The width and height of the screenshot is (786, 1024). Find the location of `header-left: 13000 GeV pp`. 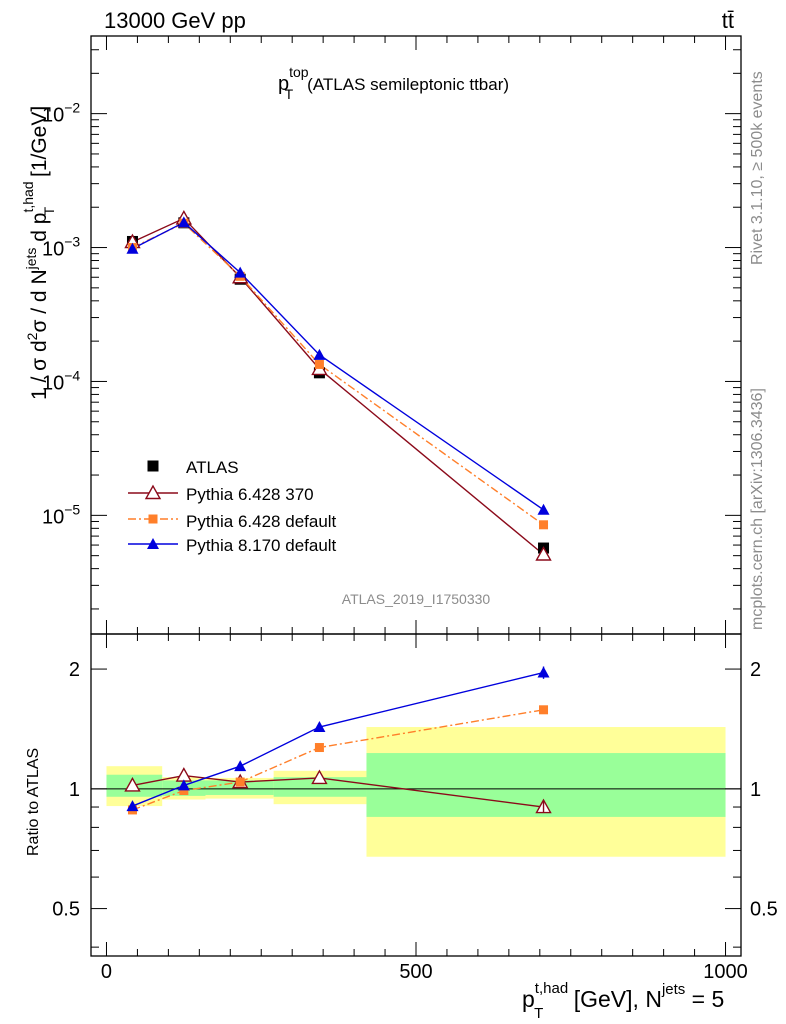

header-left: 13000 GeV pp is located at coordinates (175, 20).